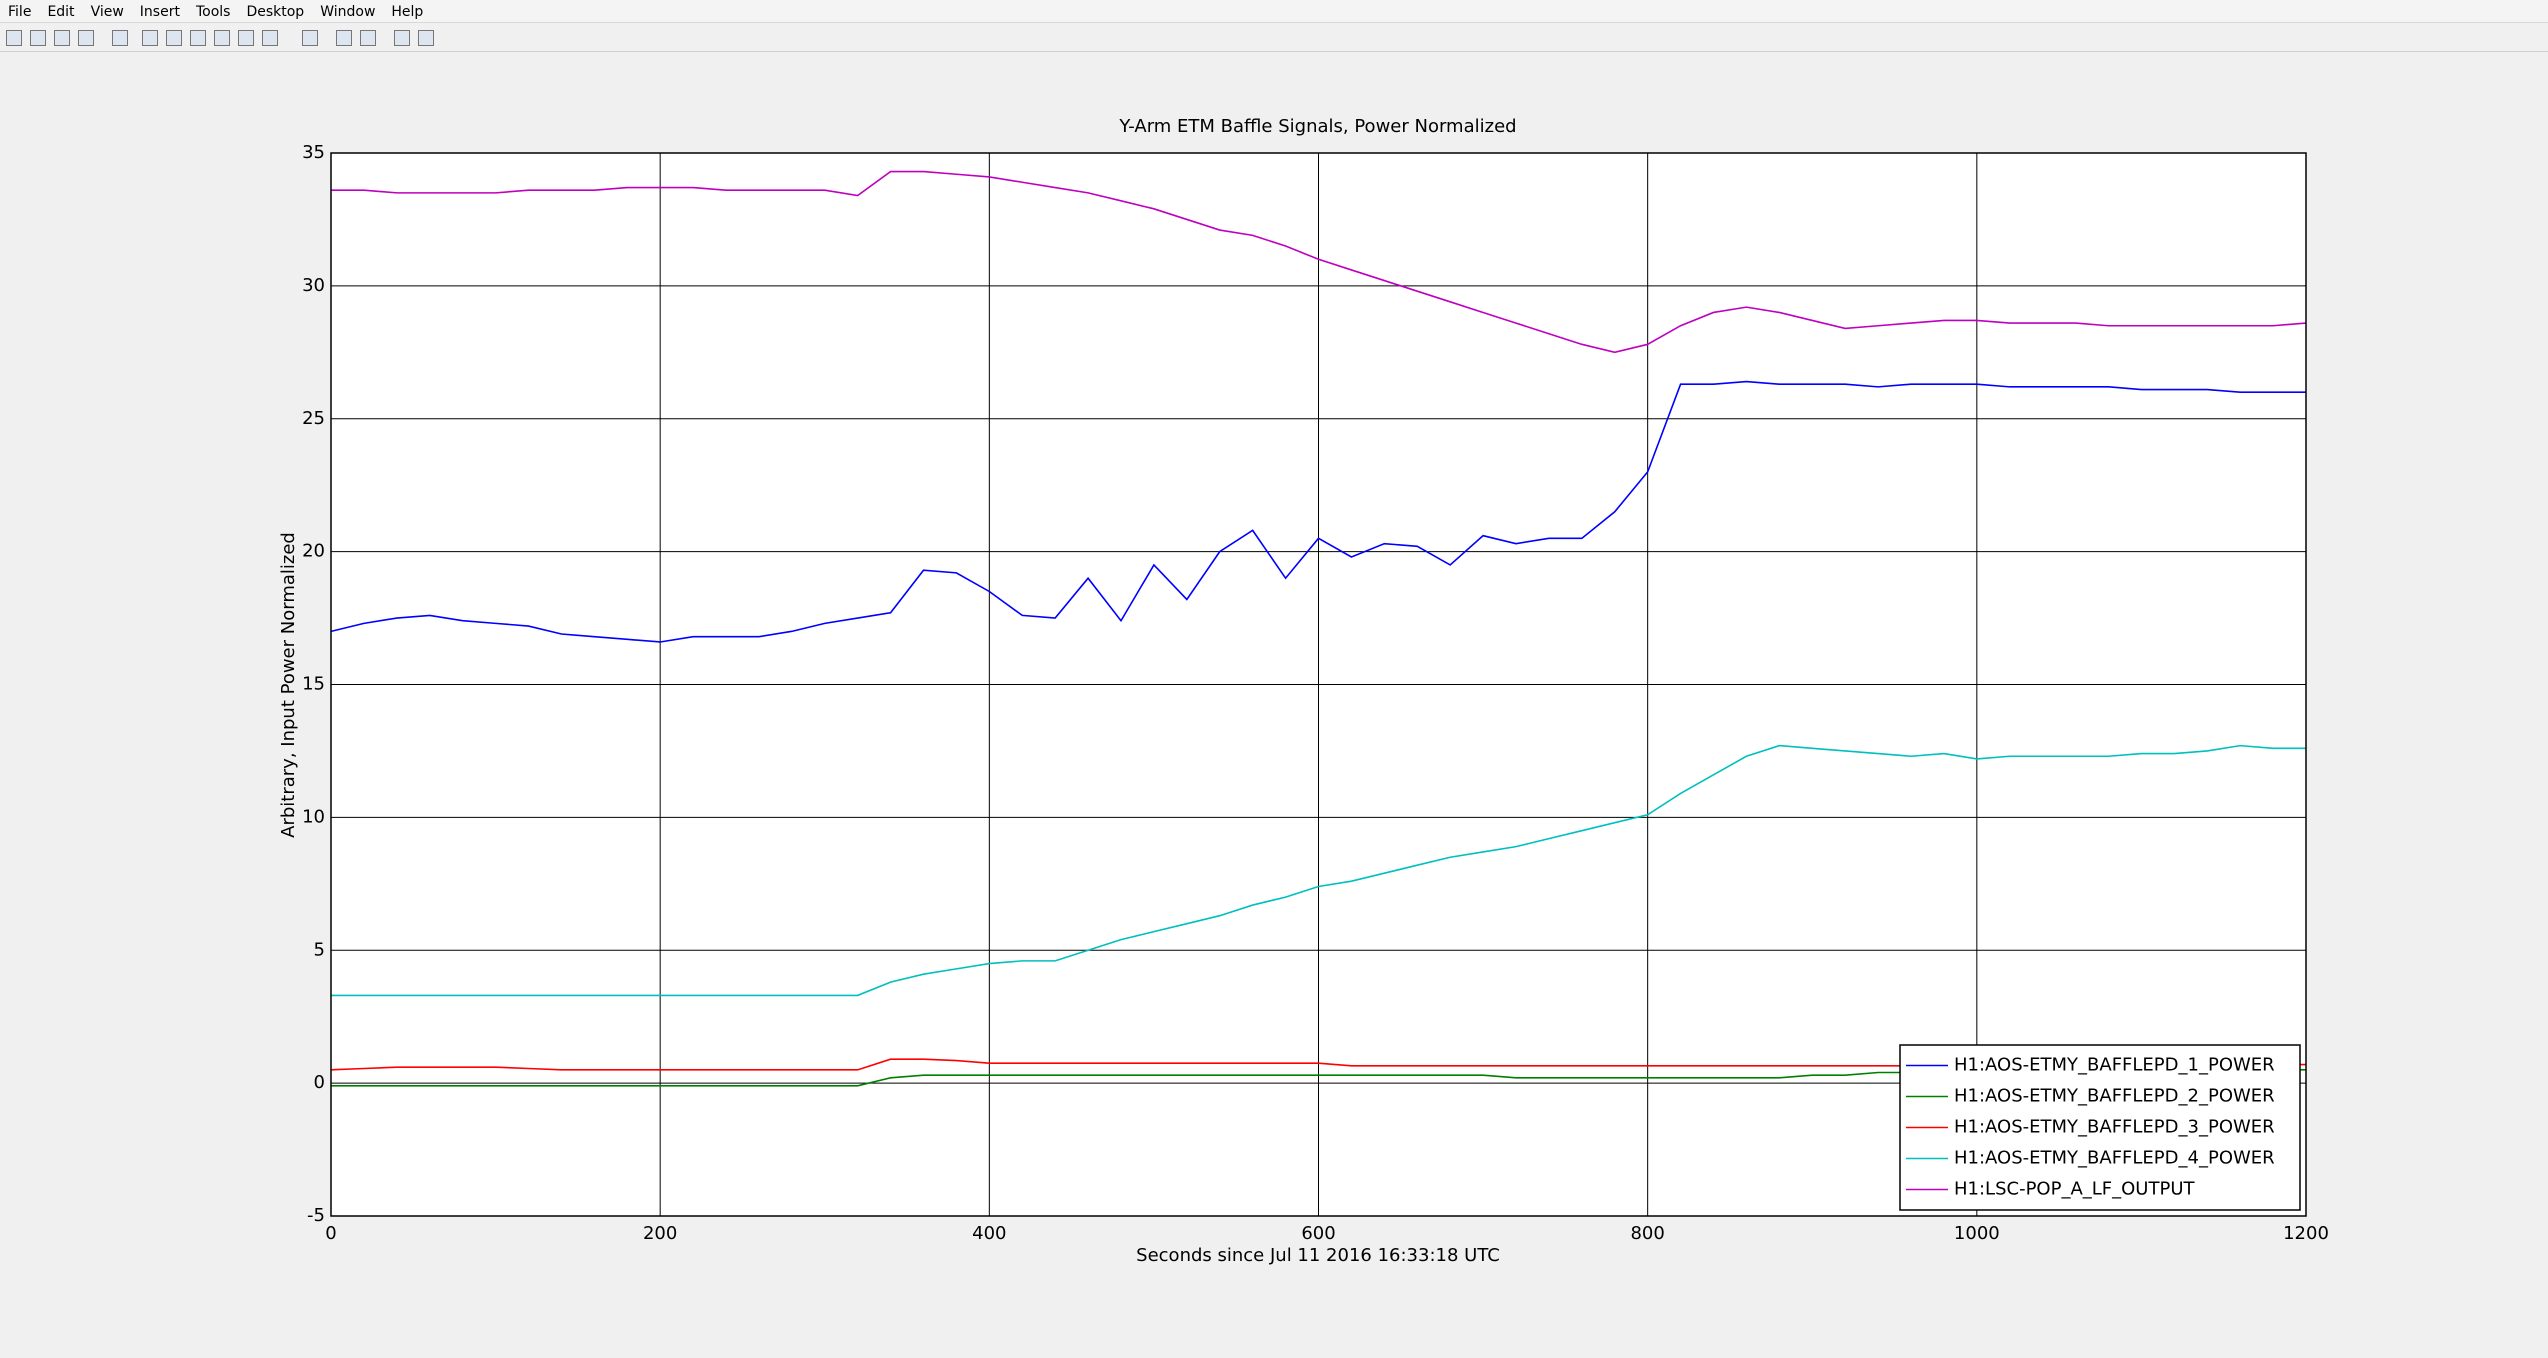 The height and width of the screenshot is (1358, 2548). What do you see at coordinates (1274, 37) in the screenshot?
I see `toolbar` at bounding box center [1274, 37].